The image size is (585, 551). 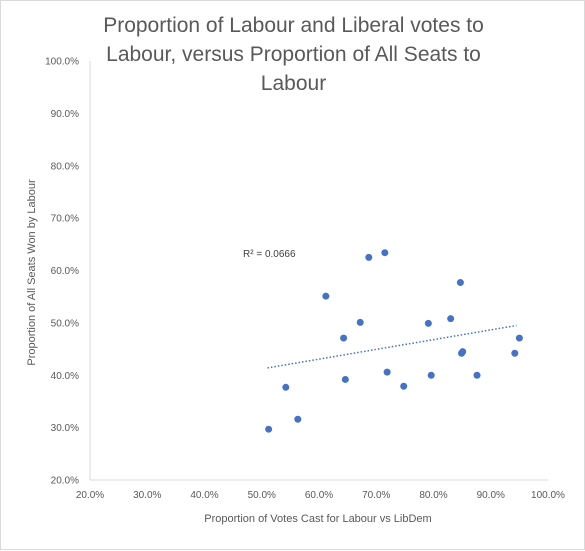 What do you see at coordinates (293, 83) in the screenshot?
I see `chart-title-line-3: Labour` at bounding box center [293, 83].